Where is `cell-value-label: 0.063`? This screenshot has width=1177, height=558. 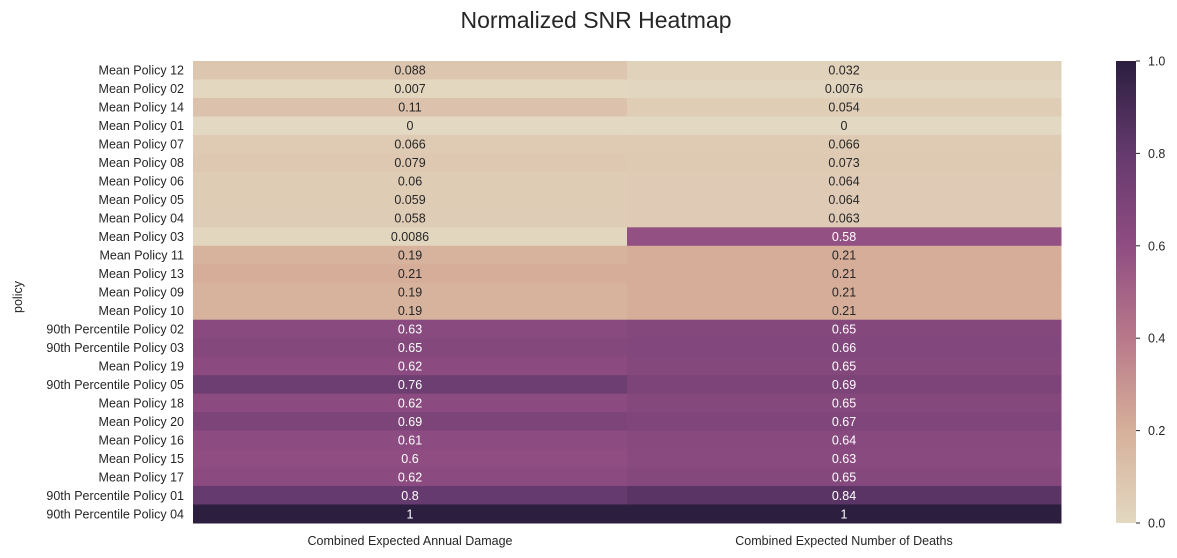
cell-value-label: 0.063 is located at coordinates (843, 219).